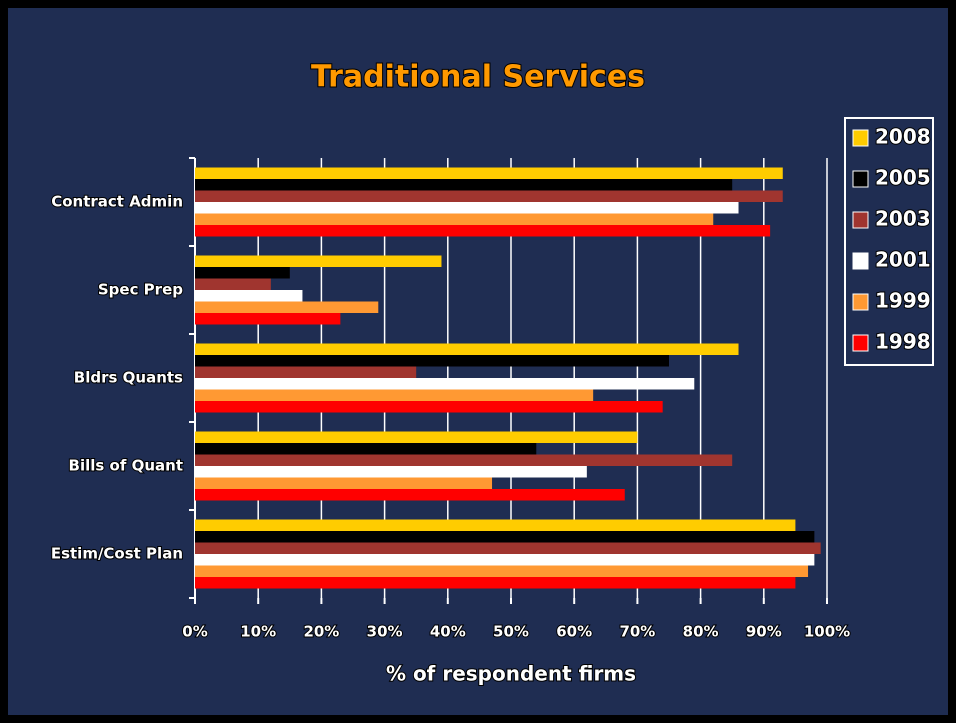  I want to click on x-tick-label: 60%, so click(574, 632).